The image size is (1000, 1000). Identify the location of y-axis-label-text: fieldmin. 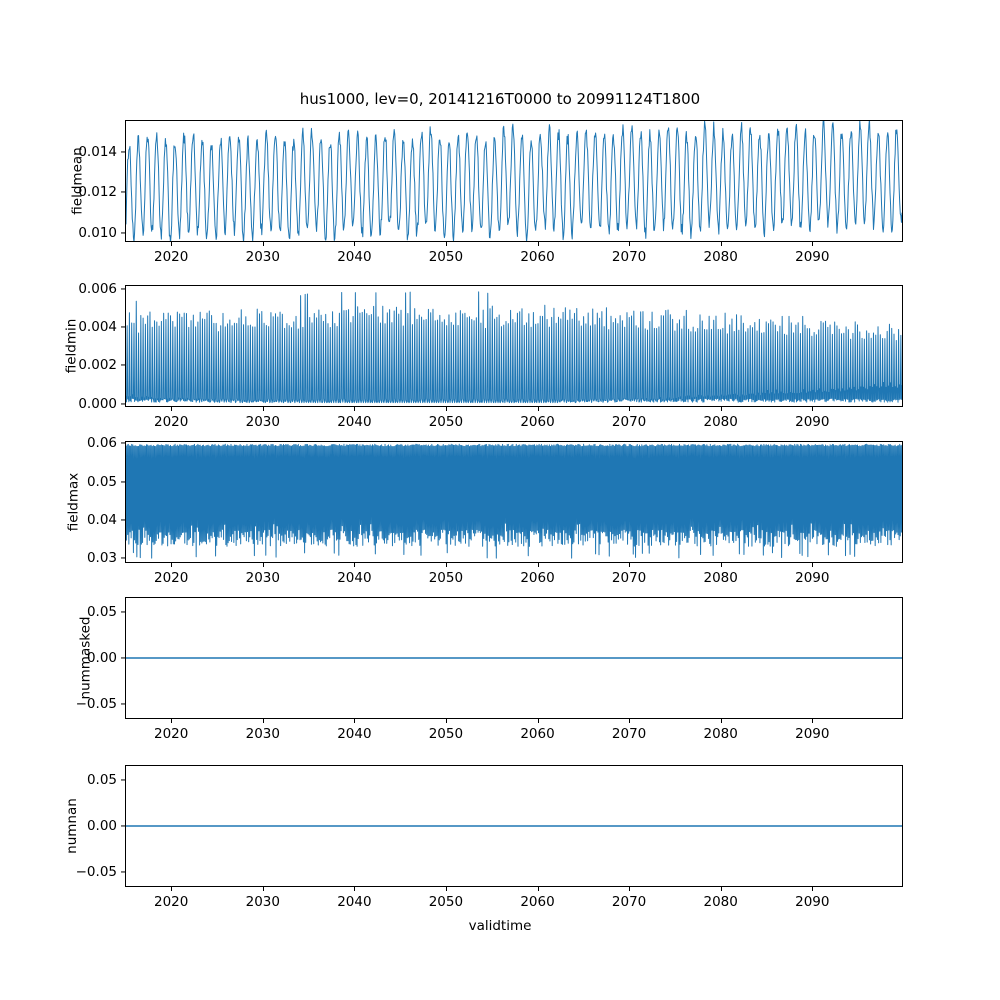
(71, 346).